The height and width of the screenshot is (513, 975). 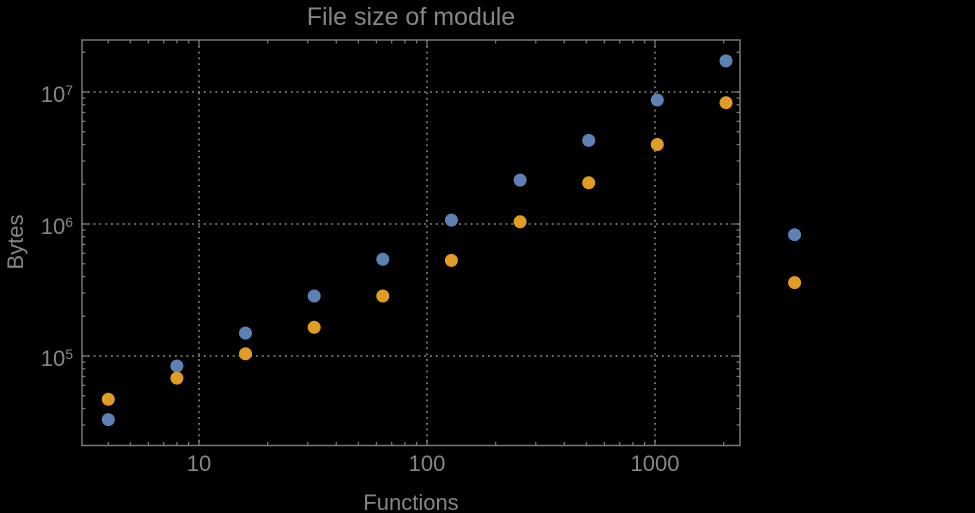 I want to click on y-tick-label: 10⁵, so click(x=56, y=358).